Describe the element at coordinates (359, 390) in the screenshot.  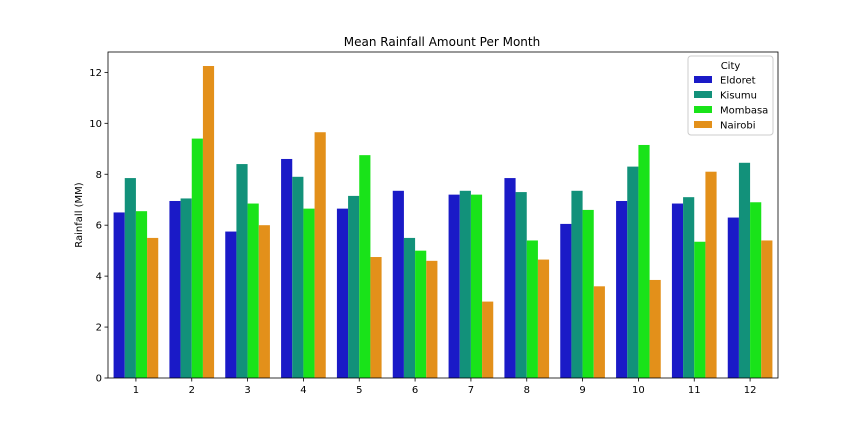
I see `x-tick-label: 5` at that location.